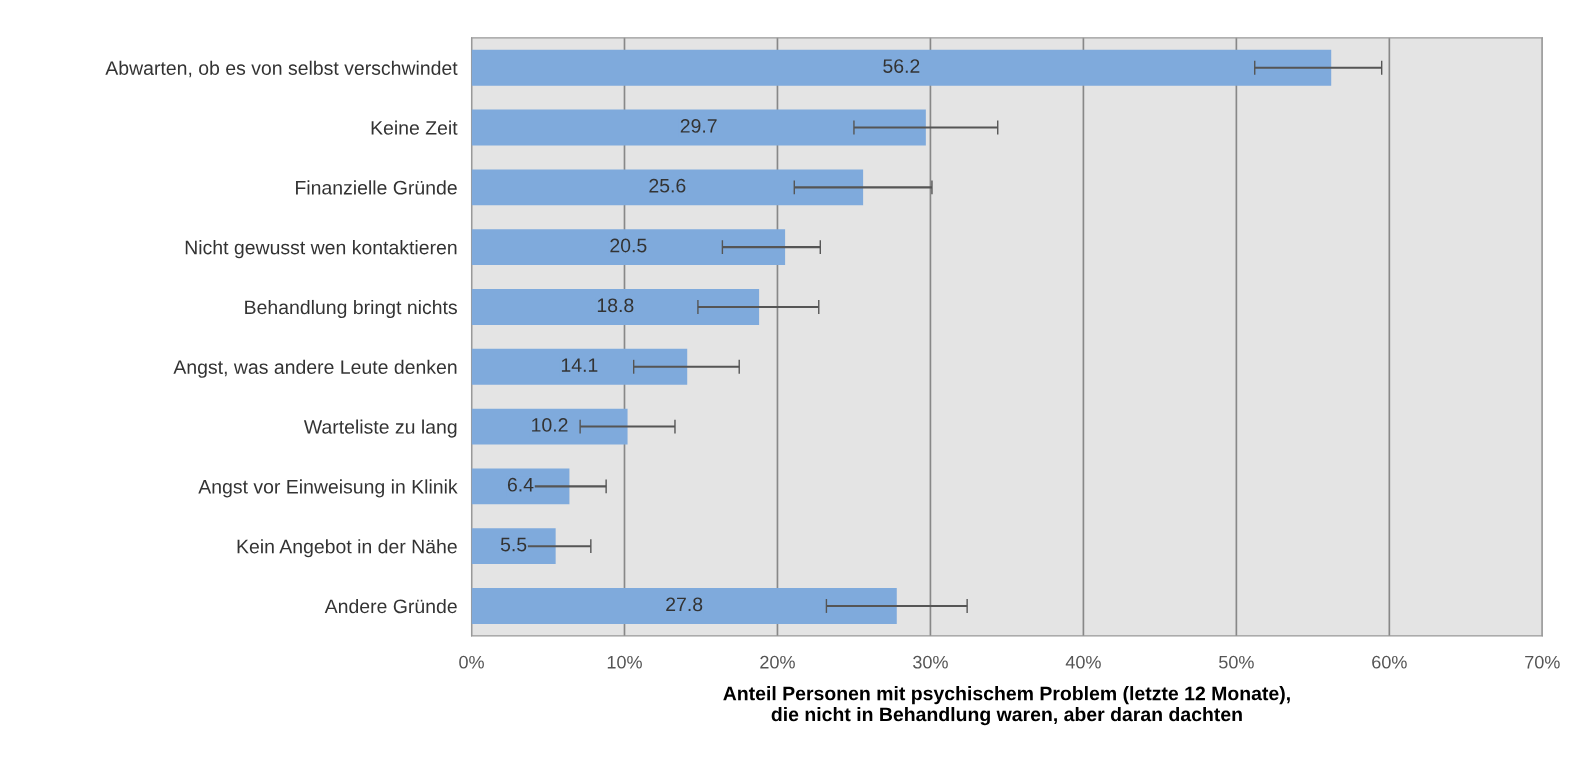  Describe the element at coordinates (315, 368) in the screenshot. I see `y-tick-label: Angst, was andere Leute denken` at that location.